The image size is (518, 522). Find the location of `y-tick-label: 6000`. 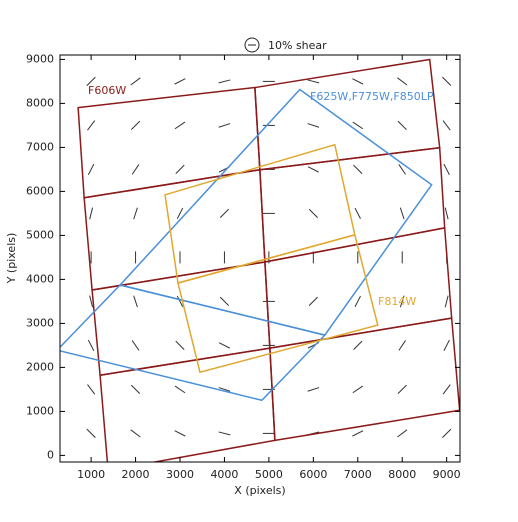

y-tick-label: 6000 is located at coordinates (40, 190).